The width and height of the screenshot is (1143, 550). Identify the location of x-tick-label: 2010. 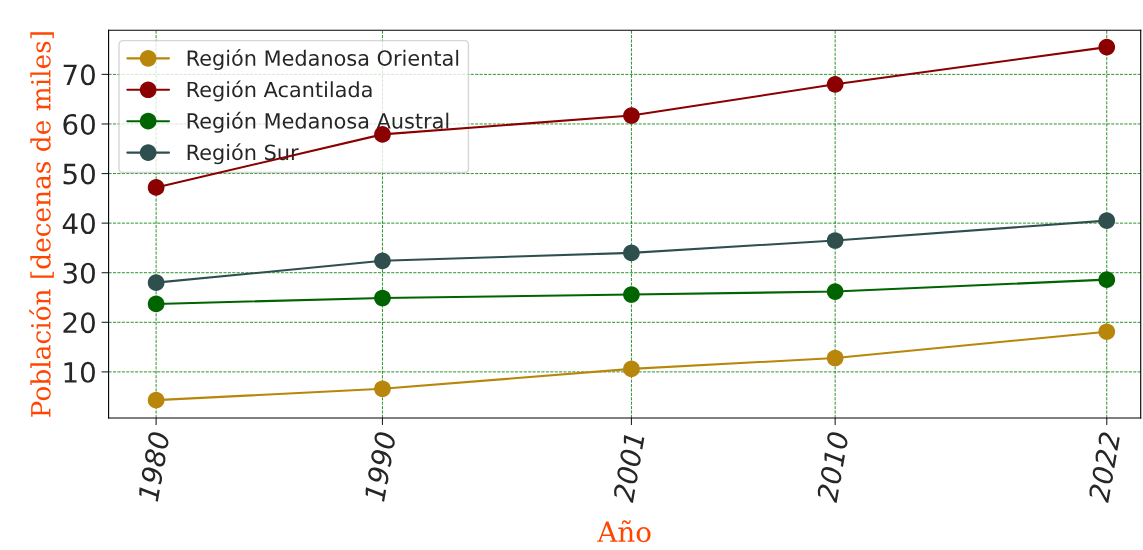
(832, 467).